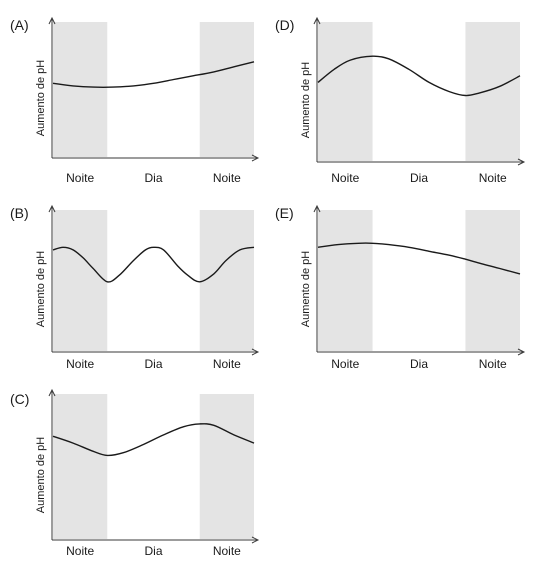  I want to click on chart-panel: Noite Dia Noite Aumento de pH (A), so click(135, 100).